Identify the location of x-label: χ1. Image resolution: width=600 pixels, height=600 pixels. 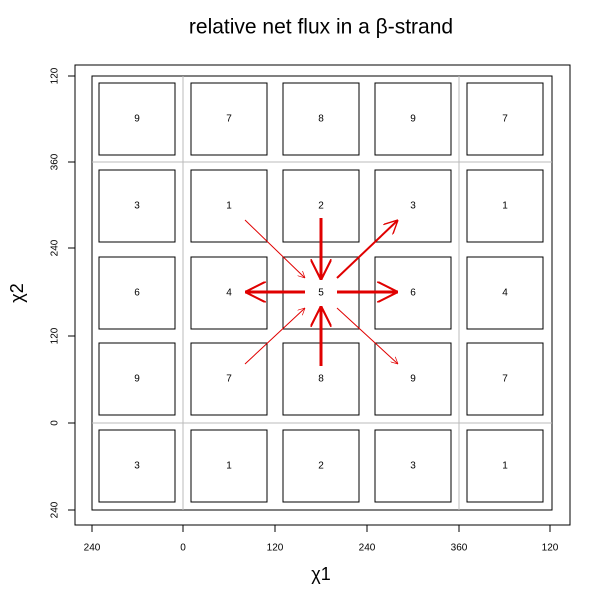
(320, 574).